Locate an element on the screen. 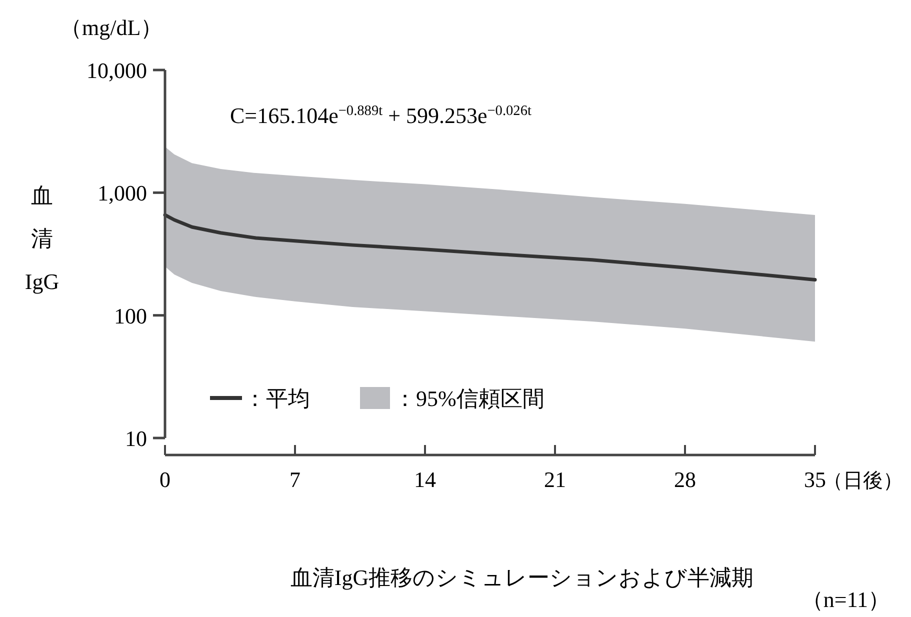  x-tick-label: 35 is located at coordinates (815, 479).